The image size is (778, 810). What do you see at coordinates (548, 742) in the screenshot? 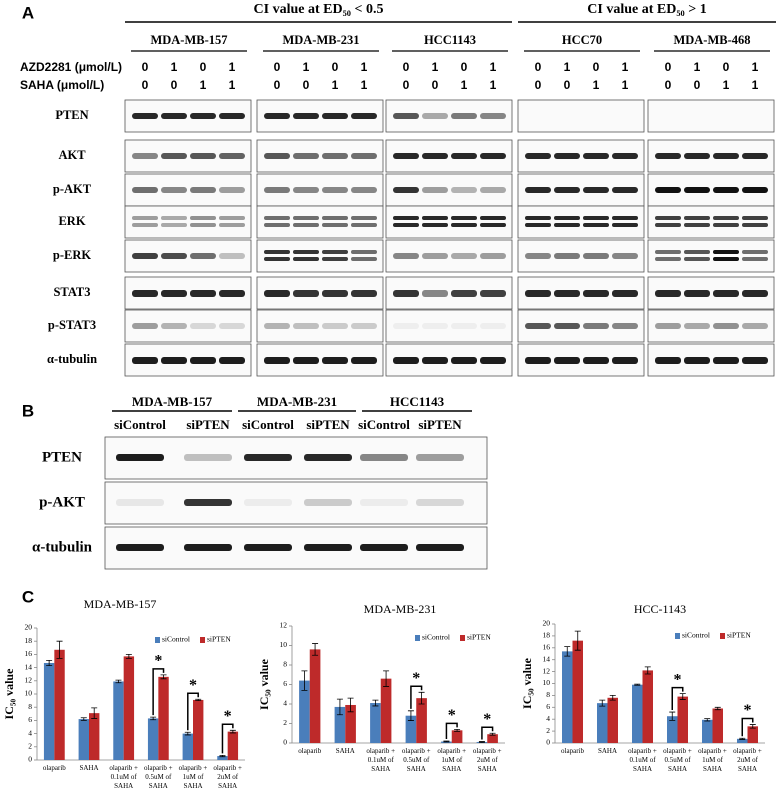
I see `y-tick-label: 0` at bounding box center [548, 742].